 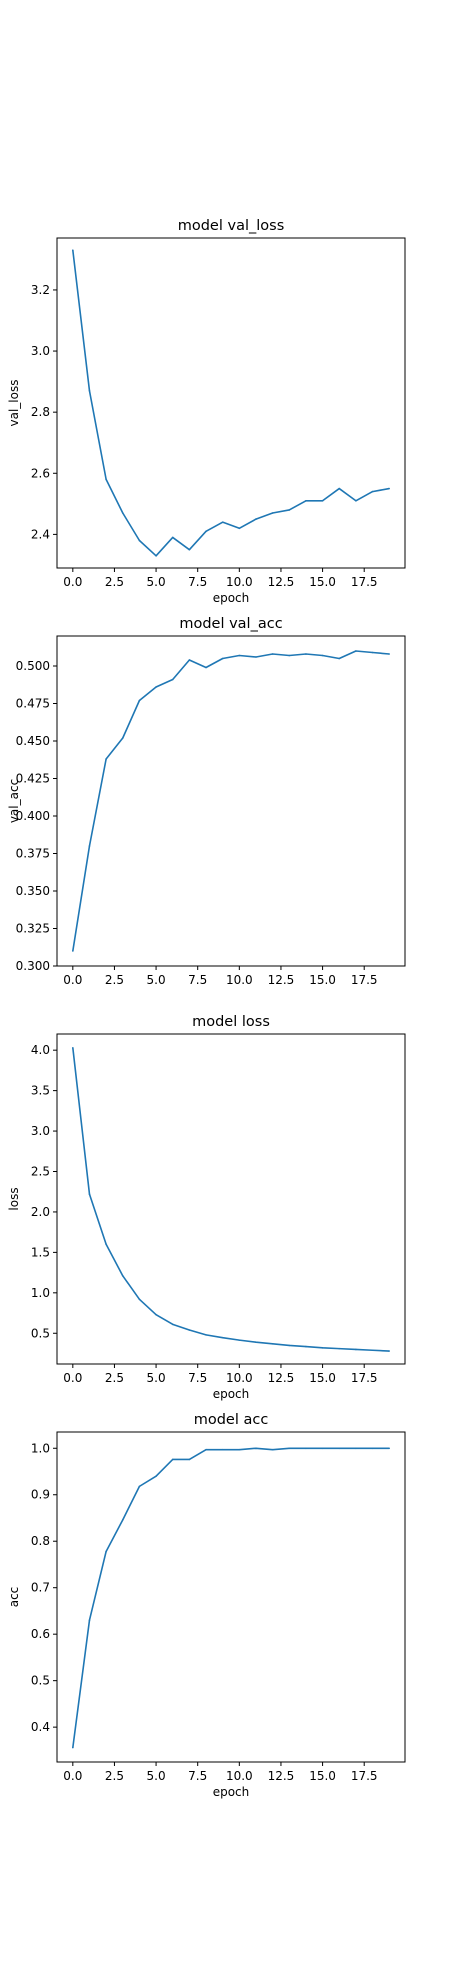 What do you see at coordinates (40, 1212) in the screenshot?
I see `y-tick-label: 2.0` at bounding box center [40, 1212].